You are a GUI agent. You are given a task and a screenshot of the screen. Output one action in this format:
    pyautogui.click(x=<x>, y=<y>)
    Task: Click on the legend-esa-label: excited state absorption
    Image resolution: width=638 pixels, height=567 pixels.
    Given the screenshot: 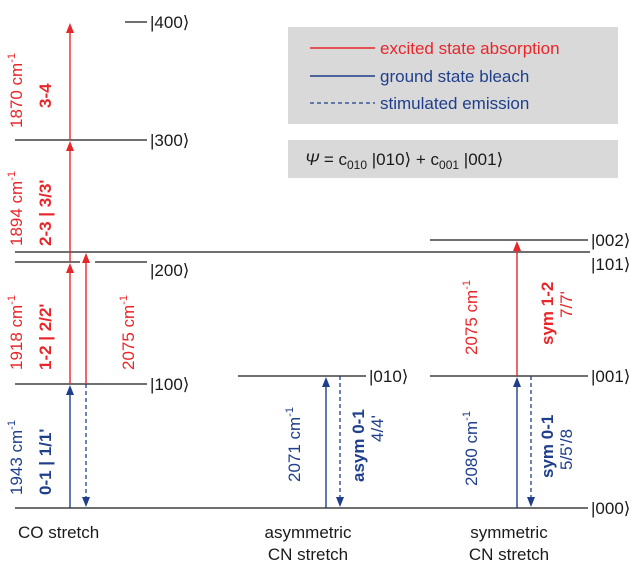 What is the action you would take?
    pyautogui.click(x=470, y=48)
    